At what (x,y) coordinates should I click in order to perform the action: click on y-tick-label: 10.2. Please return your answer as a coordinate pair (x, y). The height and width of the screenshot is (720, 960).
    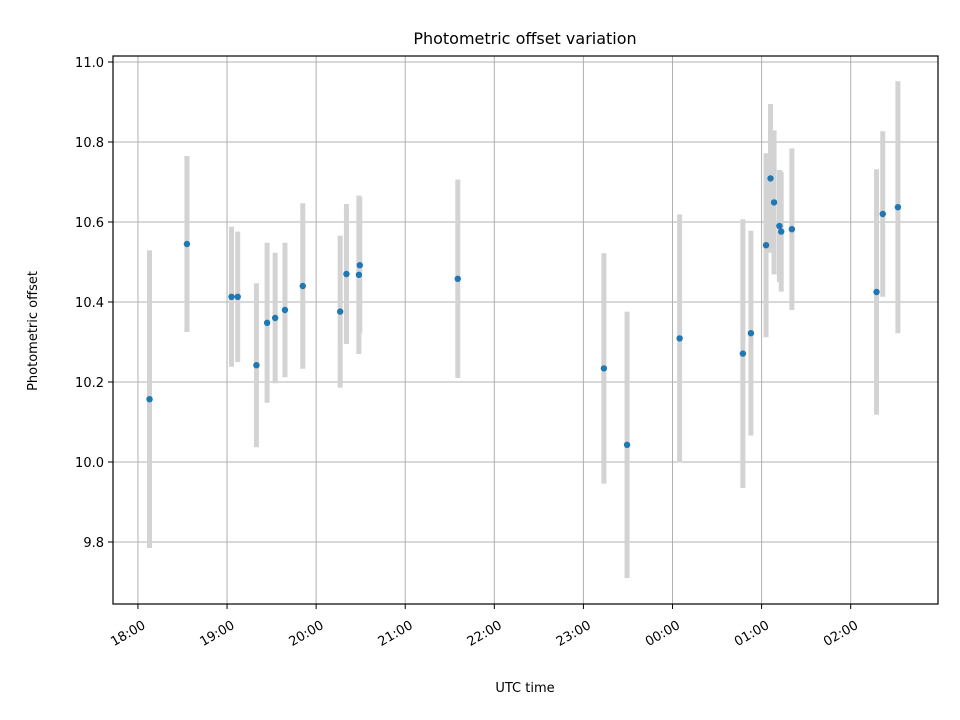
    Looking at the image, I should click on (89, 383).